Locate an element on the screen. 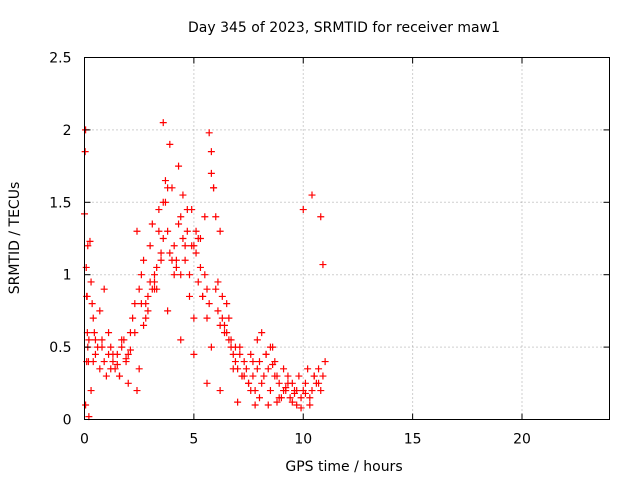  x-axis-label: GPS time / hours is located at coordinates (343, 467).